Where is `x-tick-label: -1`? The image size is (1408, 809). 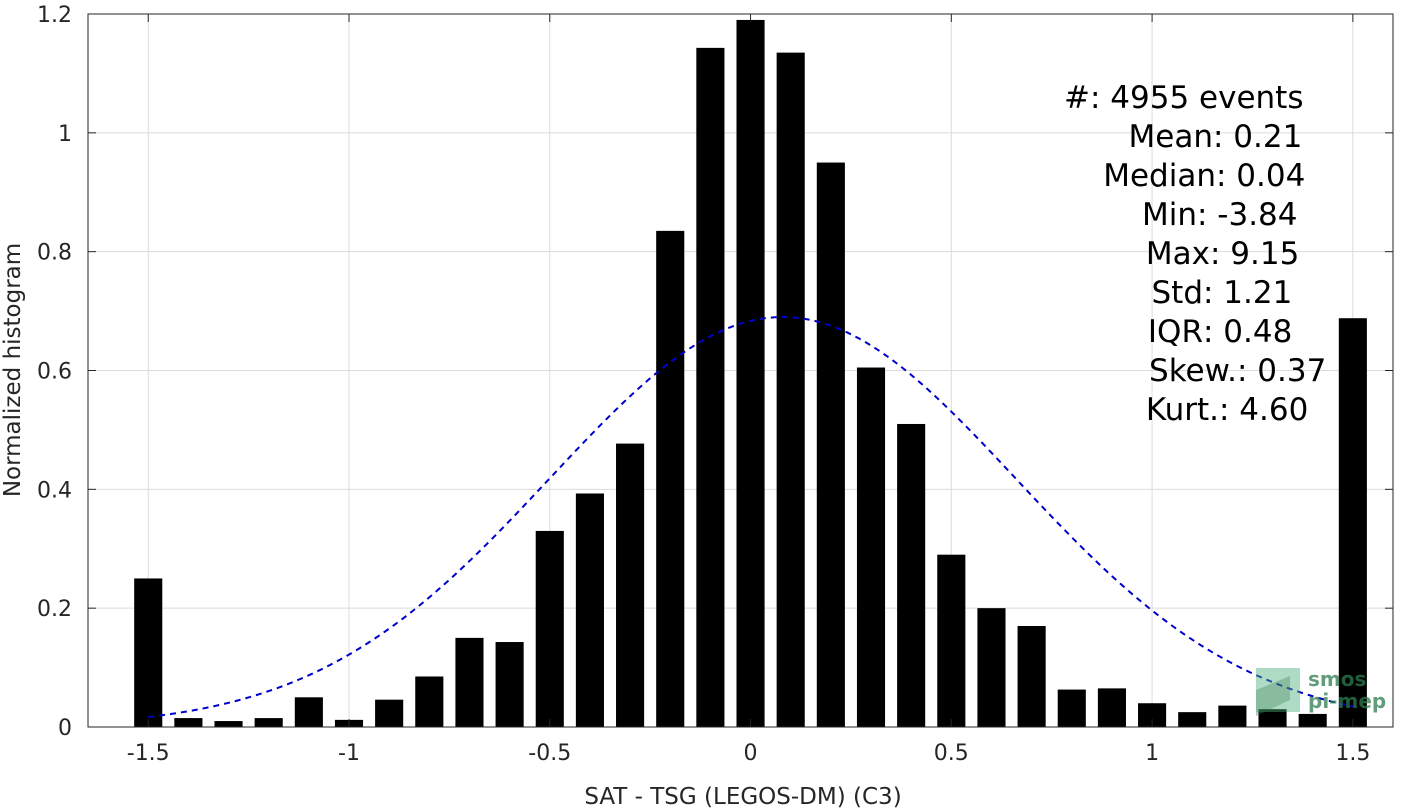 x-tick-label: -1 is located at coordinates (349, 753).